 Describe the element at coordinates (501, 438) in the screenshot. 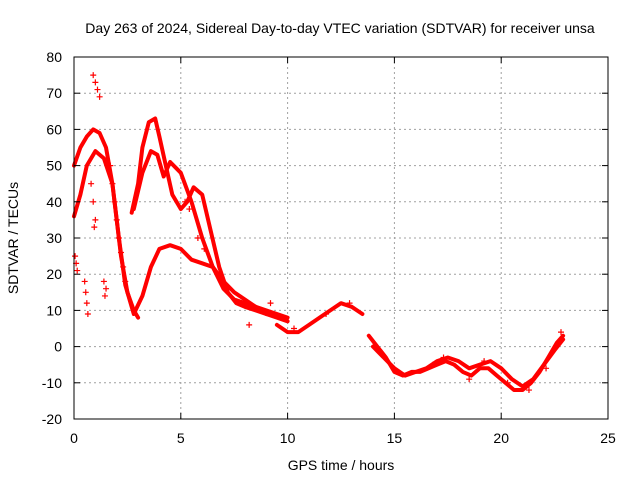

I see `x-tick-label: 20` at that location.